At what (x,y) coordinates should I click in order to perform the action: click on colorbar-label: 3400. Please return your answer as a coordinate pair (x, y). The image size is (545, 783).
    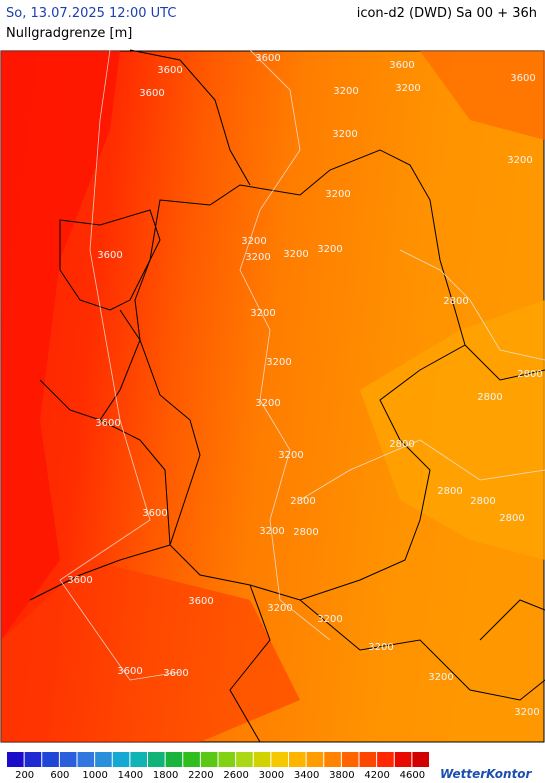
    Looking at the image, I should click on (306, 775).